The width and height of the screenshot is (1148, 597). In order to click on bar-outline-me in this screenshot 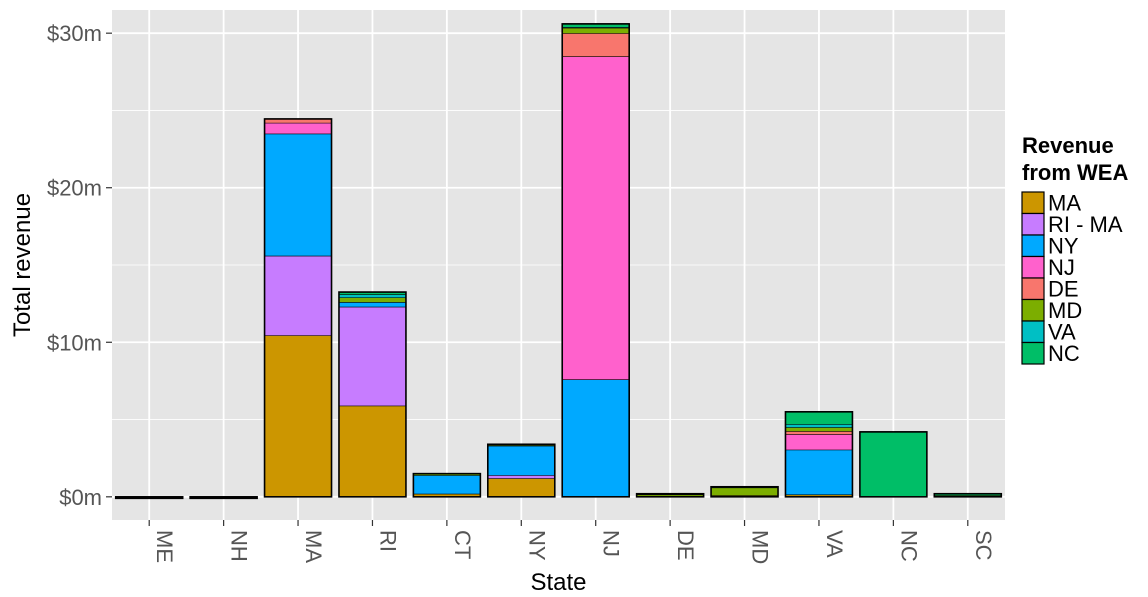, I will do `click(149, 498)`.